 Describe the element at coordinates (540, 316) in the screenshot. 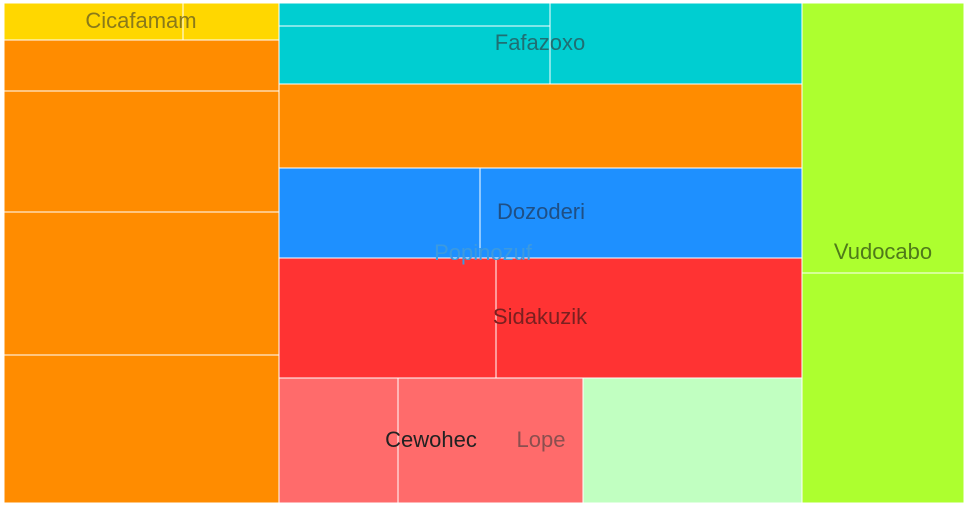

I see `label-sidakuzik: Sidakuzik` at that location.